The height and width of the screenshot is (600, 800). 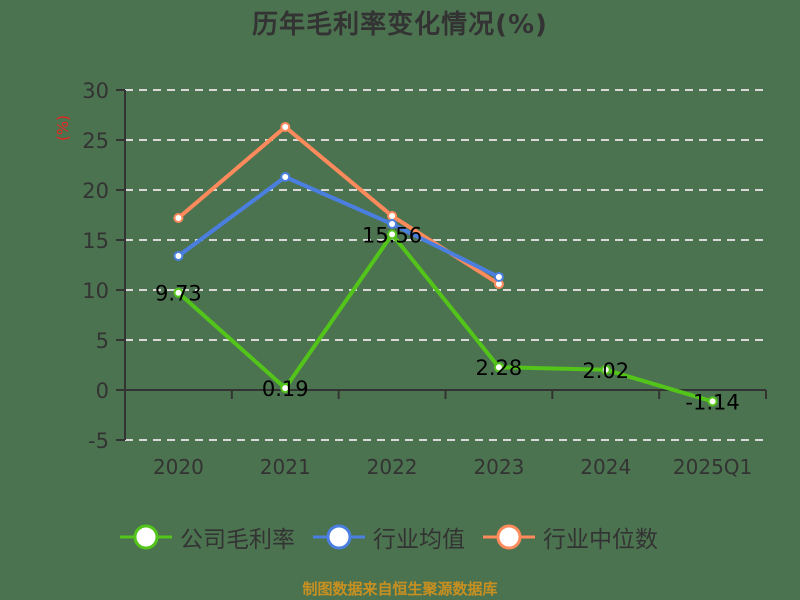 I want to click on y-tick-label: 10, so click(x=95, y=291).